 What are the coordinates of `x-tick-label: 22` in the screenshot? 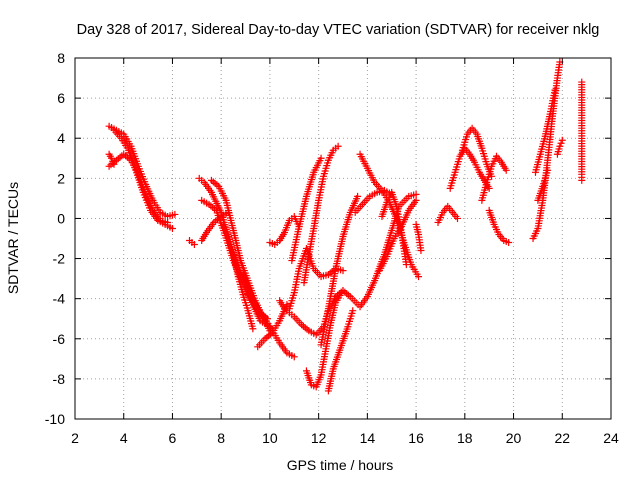 It's located at (562, 438).